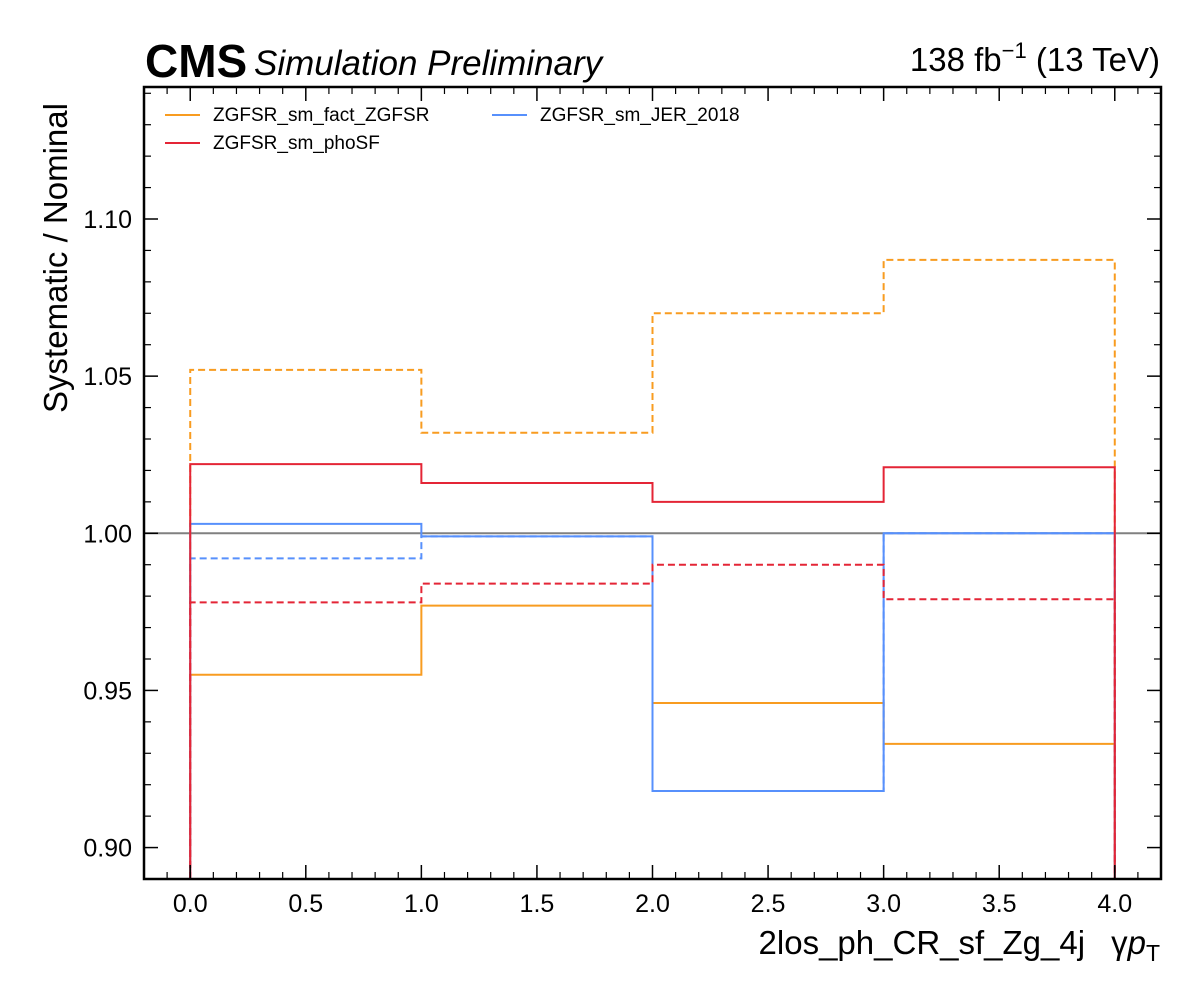  What do you see at coordinates (1119, 942) in the screenshot?
I see `x-axis-label-gamma: γ` at bounding box center [1119, 942].